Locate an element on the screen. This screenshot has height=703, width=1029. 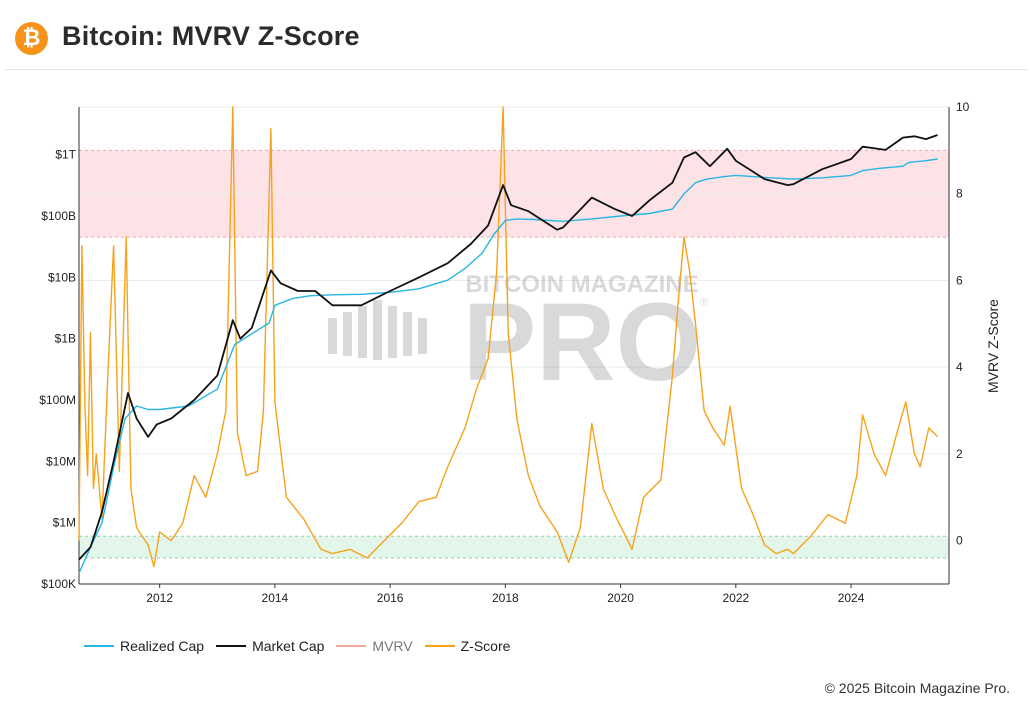
y-left-tick-label: $100M is located at coordinates (57, 400).